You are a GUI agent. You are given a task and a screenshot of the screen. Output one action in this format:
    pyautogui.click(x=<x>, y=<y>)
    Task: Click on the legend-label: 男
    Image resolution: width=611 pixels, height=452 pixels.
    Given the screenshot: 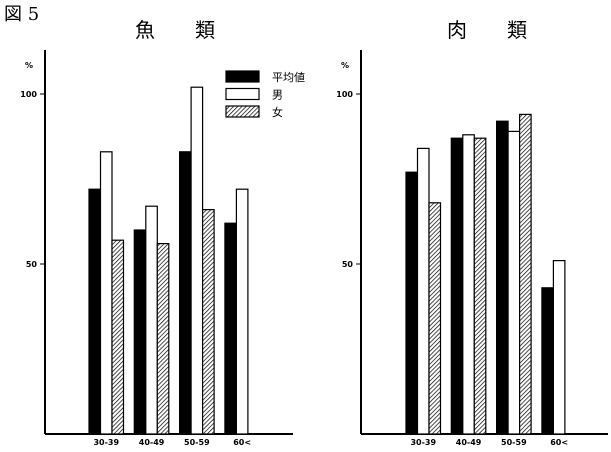 What is the action you would take?
    pyautogui.click(x=277, y=95)
    